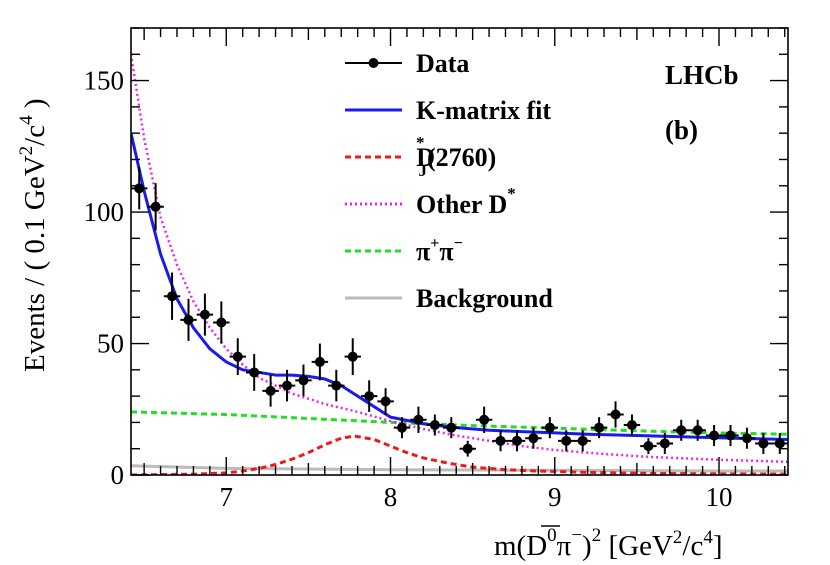  What do you see at coordinates (719, 497) in the screenshot?
I see `x-tick-label: 10` at bounding box center [719, 497].